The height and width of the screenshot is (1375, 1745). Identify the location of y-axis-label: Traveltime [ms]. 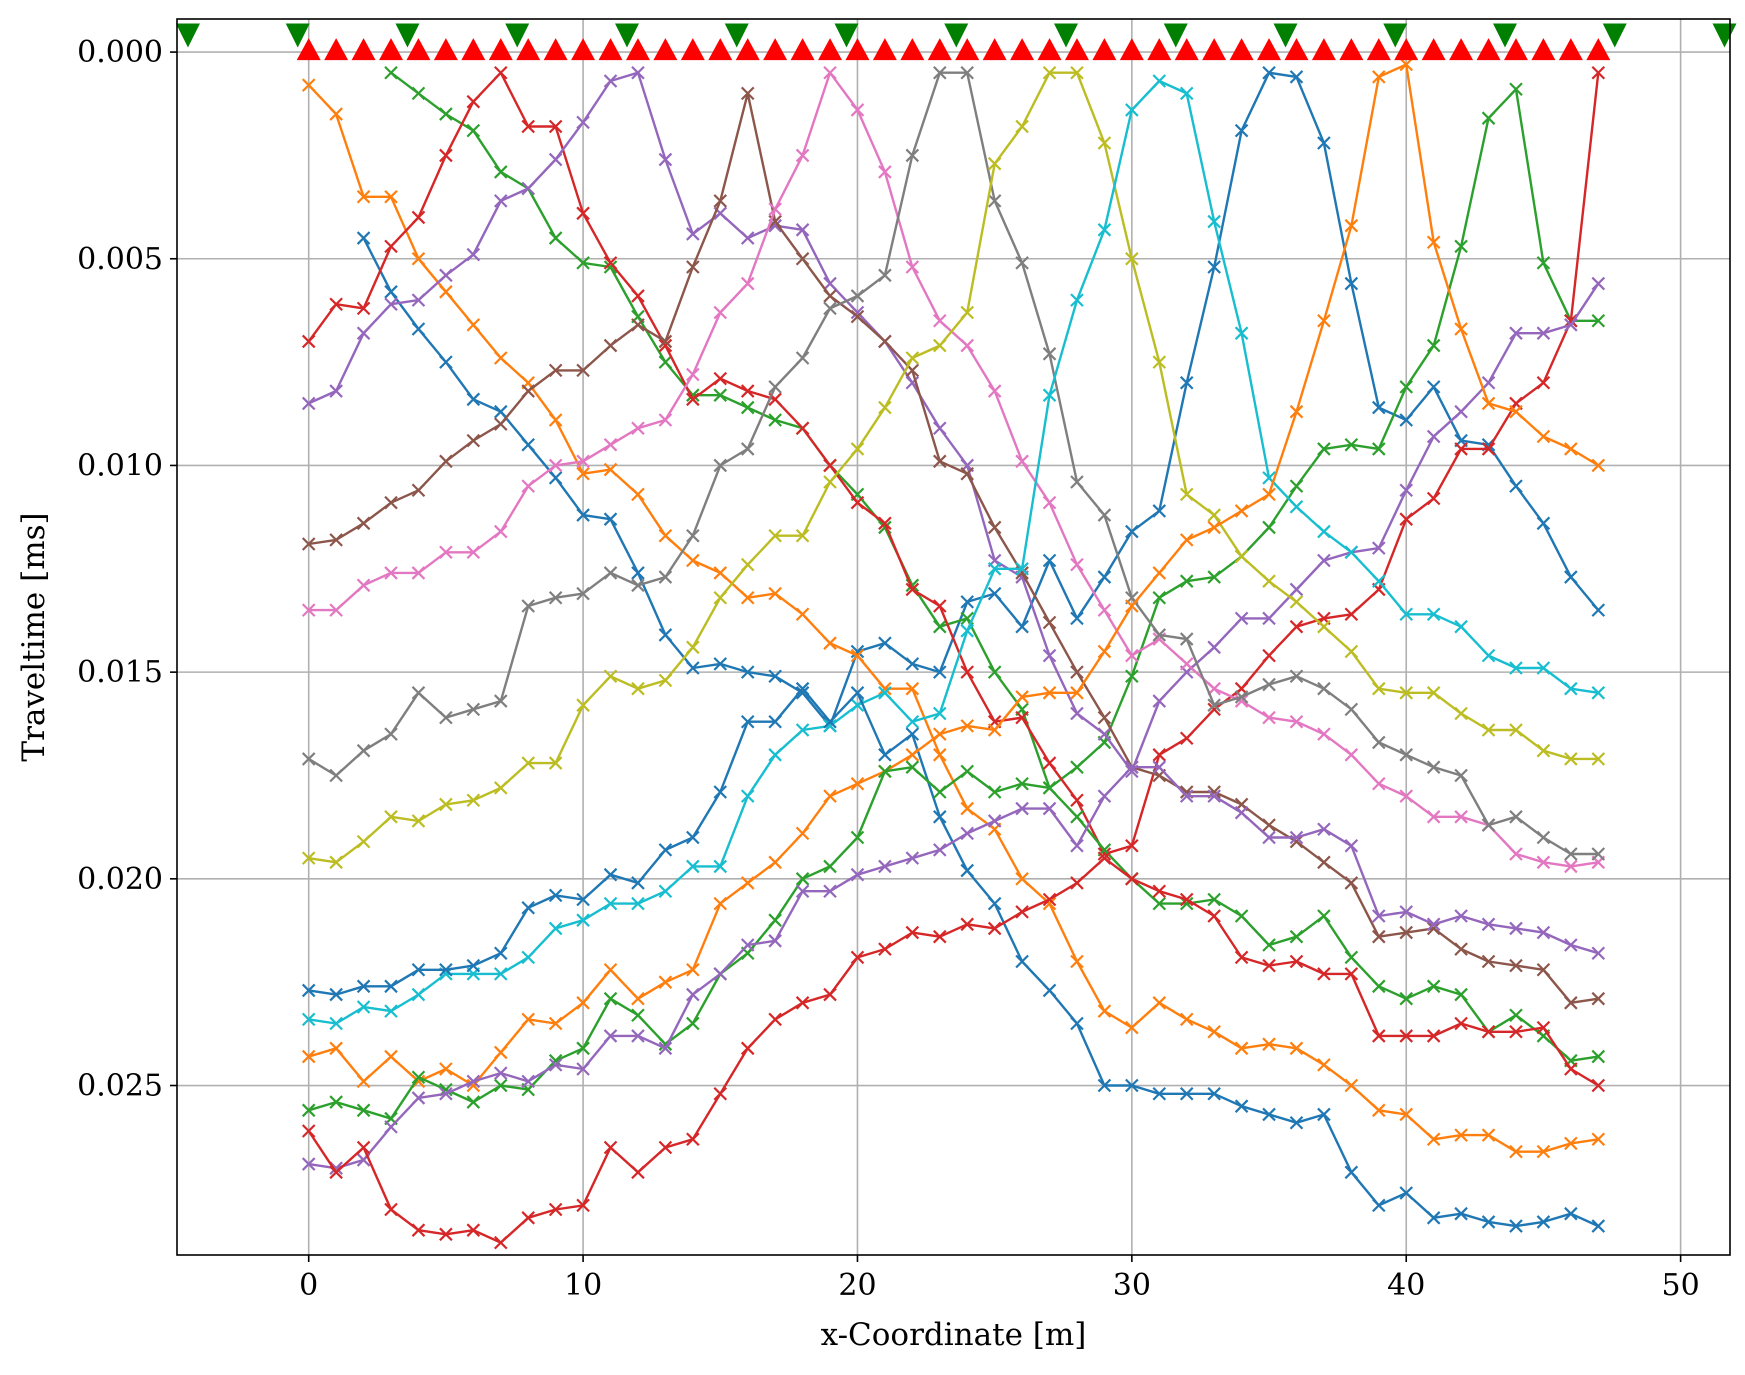
(34, 636).